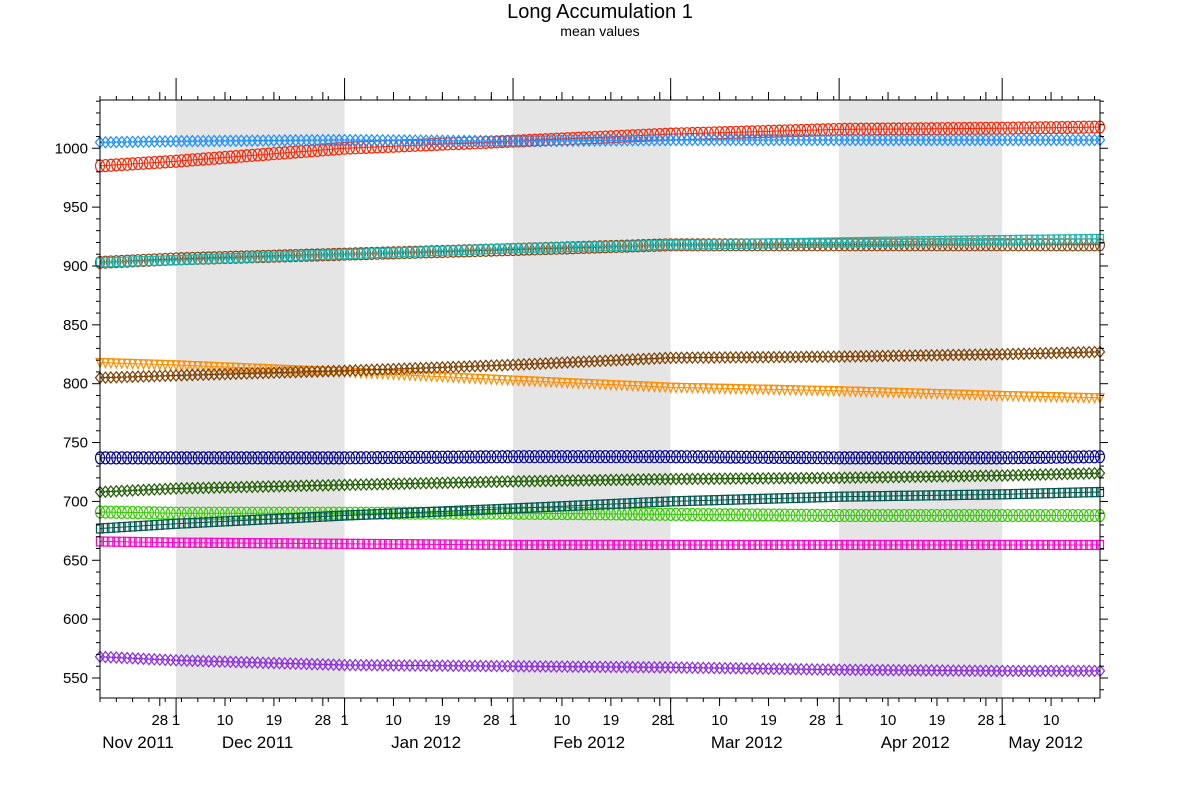  I want to click on chart-title: Long Accumulation 1, so click(600, 12).